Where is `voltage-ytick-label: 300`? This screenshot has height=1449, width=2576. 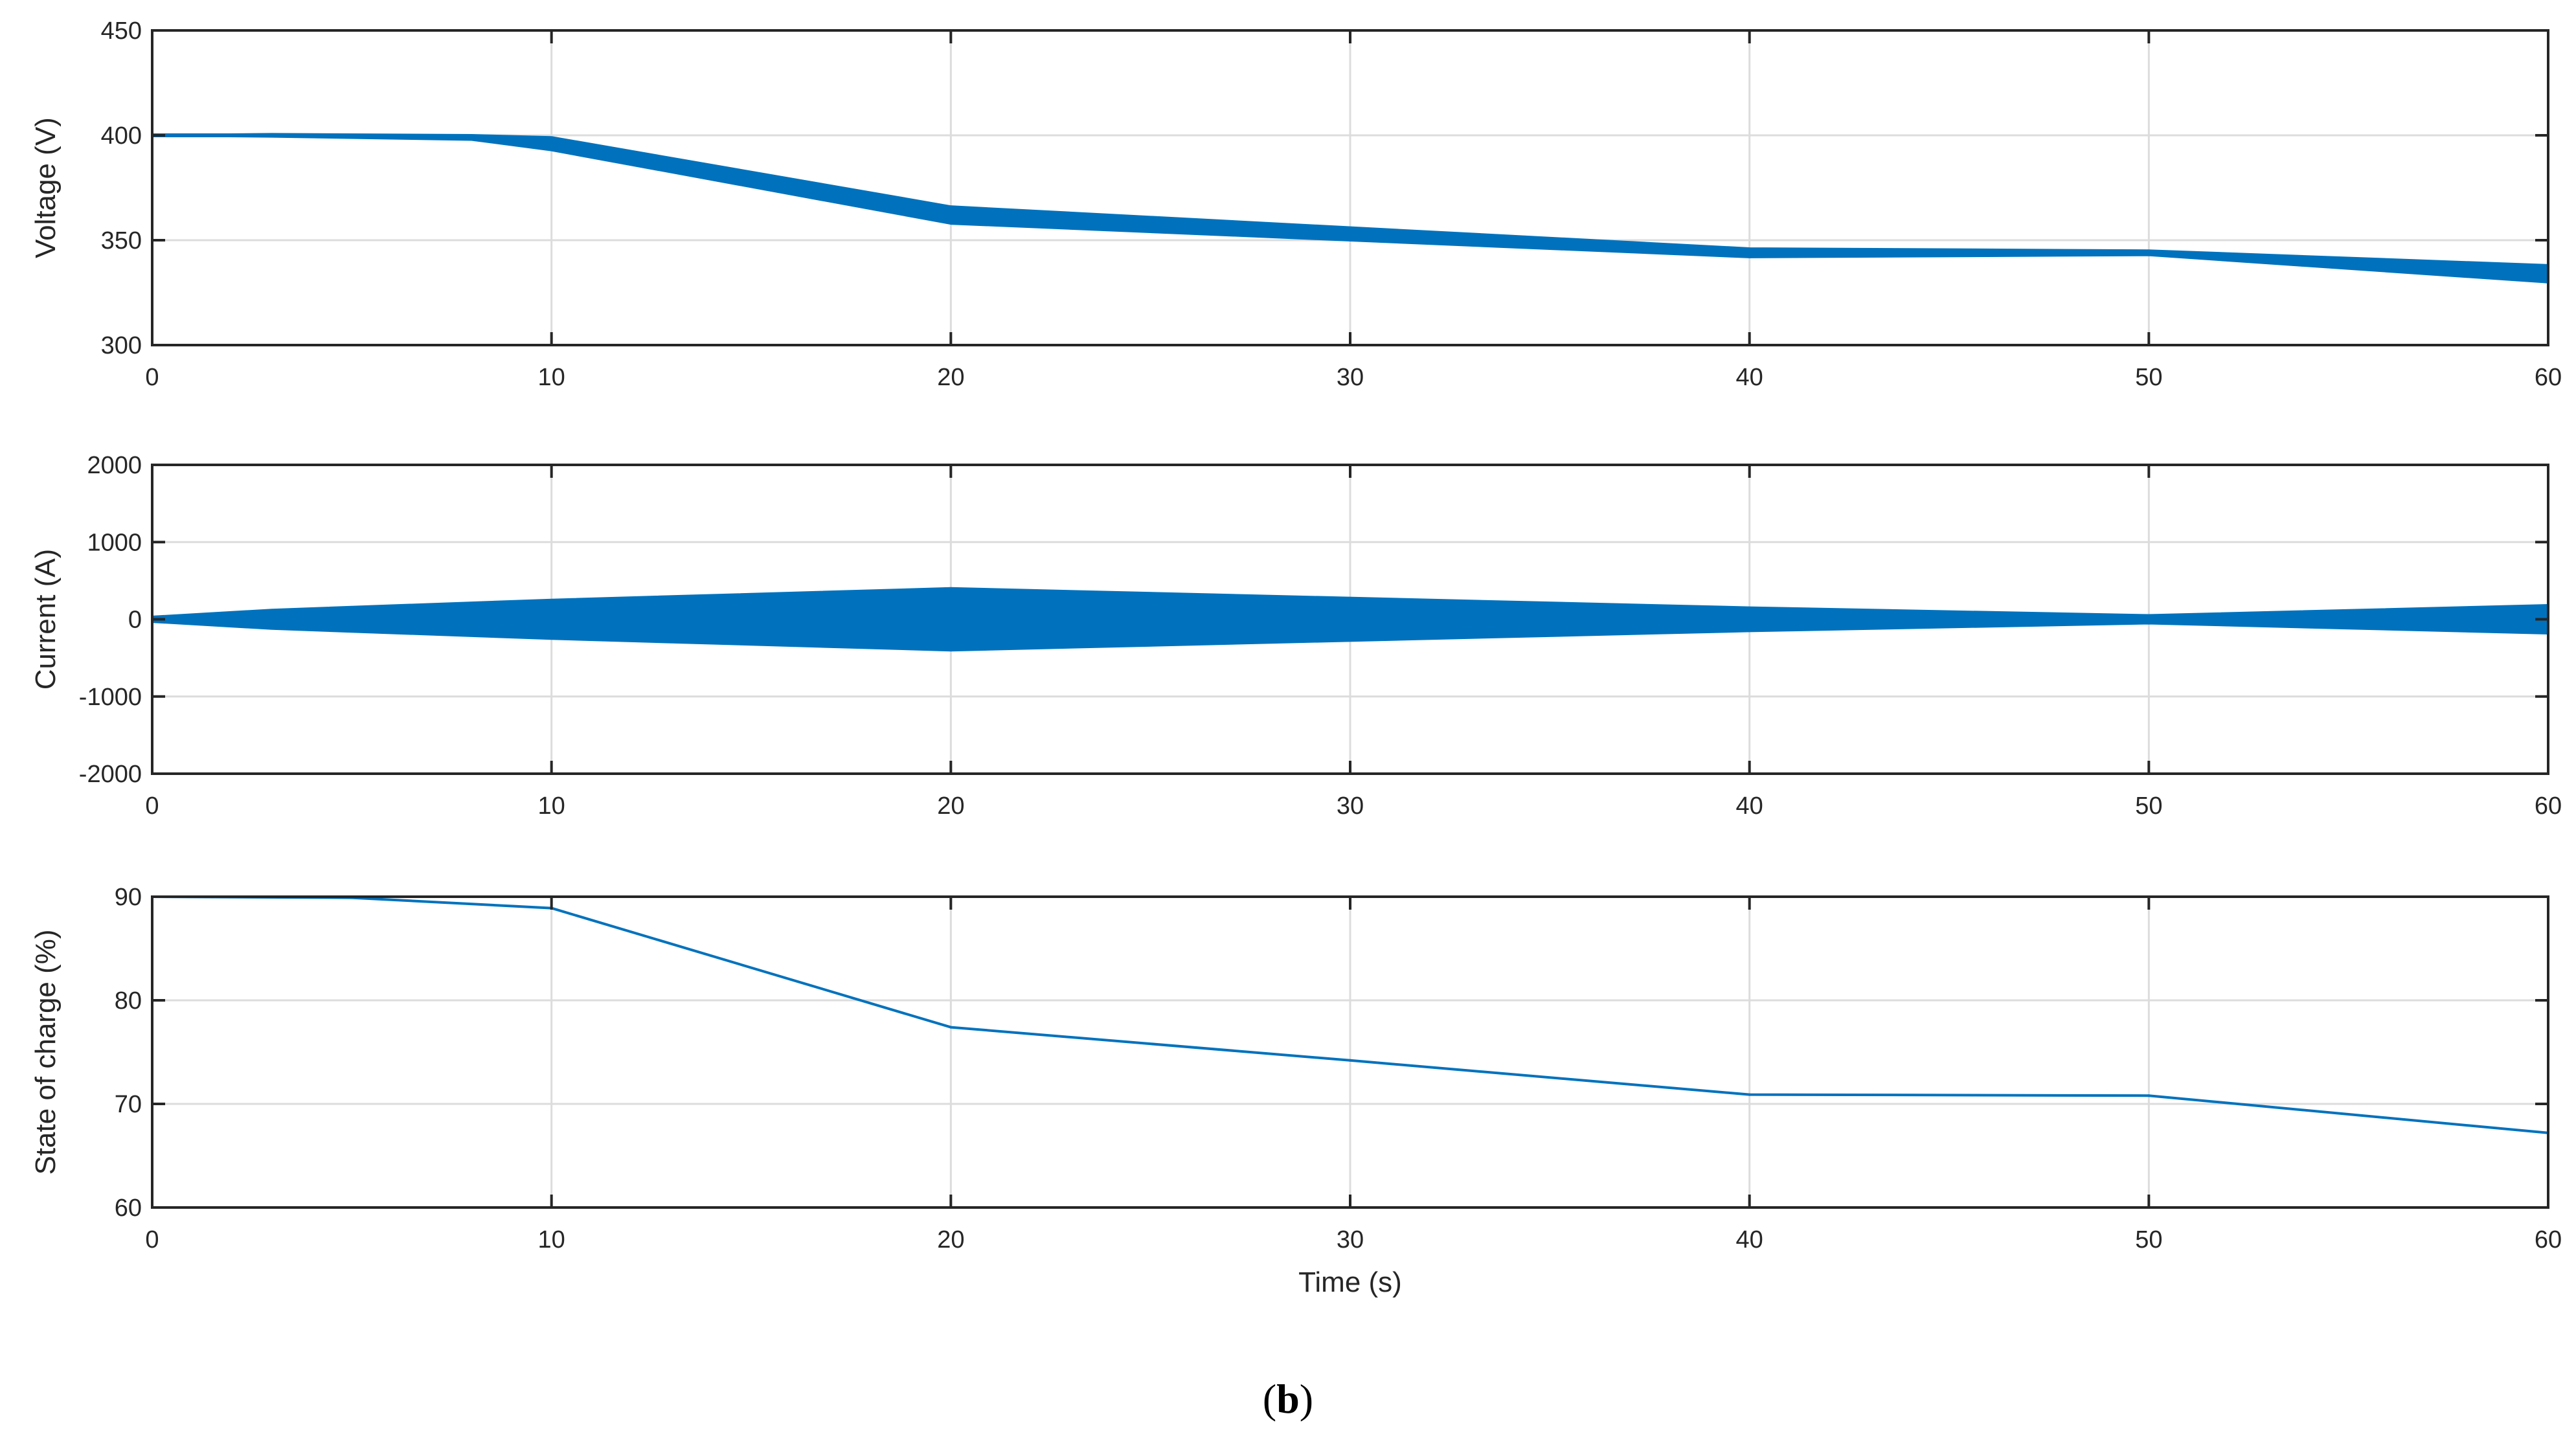 voltage-ytick-label: 300 is located at coordinates (121, 345).